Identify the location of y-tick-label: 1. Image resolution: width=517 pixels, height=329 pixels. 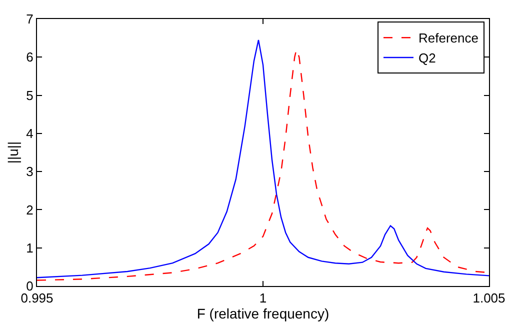
(30, 248).